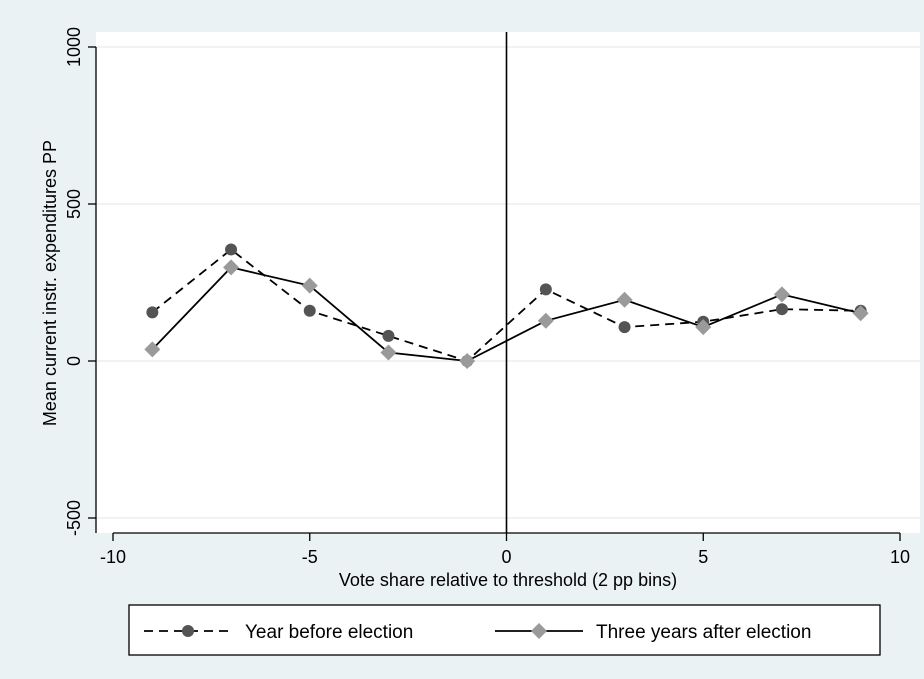  Describe the element at coordinates (329, 632) in the screenshot. I see `legend-label-1: Year before election` at that location.